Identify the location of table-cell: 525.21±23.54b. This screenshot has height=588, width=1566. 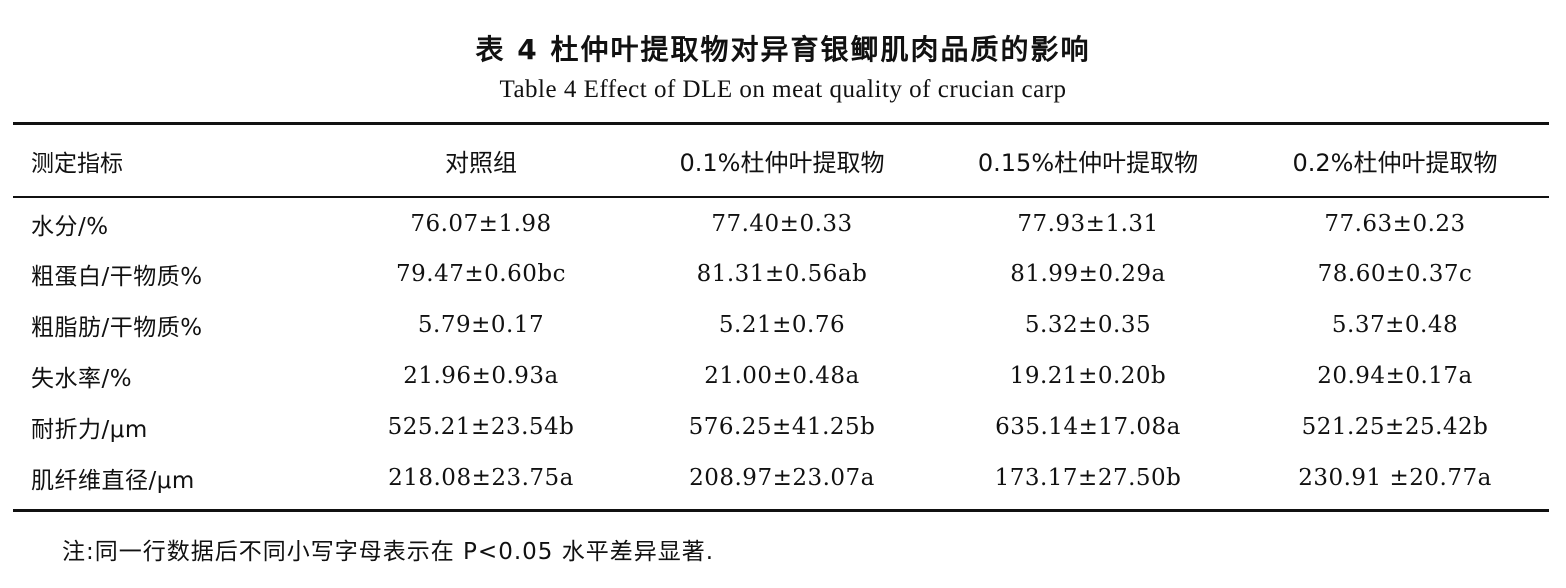
(481, 426).